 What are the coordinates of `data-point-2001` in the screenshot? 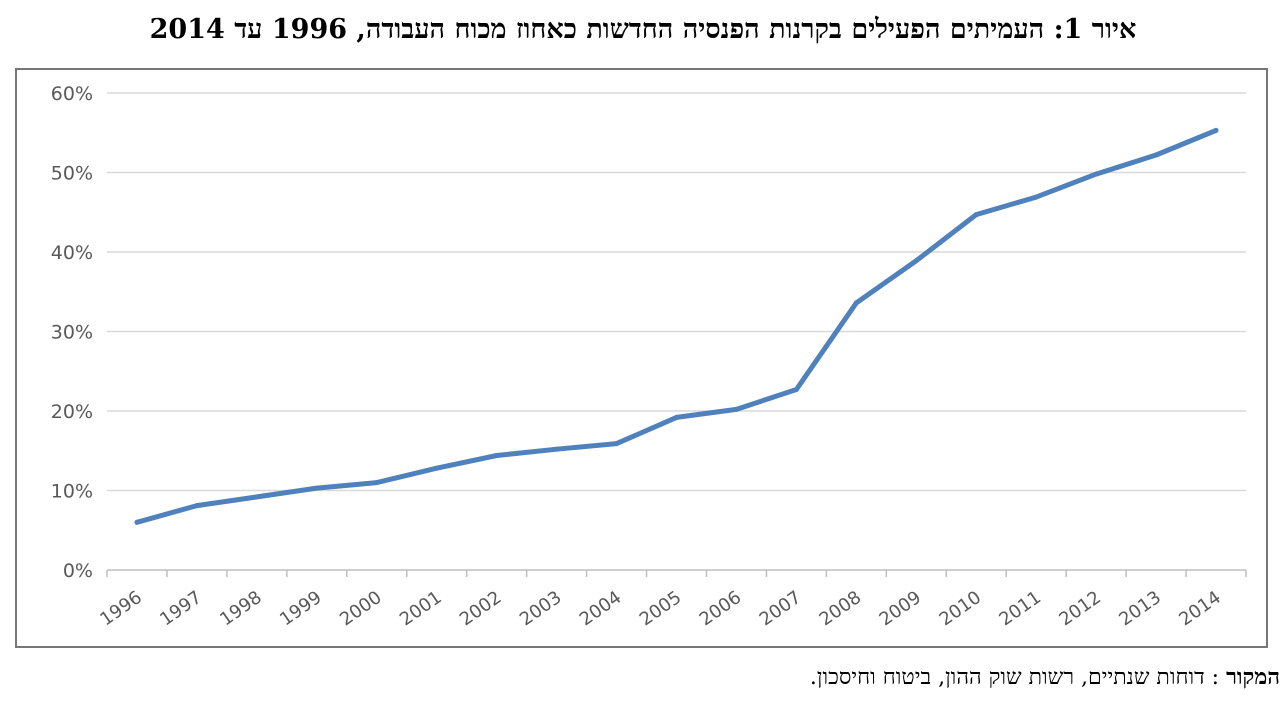 It's located at (437, 468).